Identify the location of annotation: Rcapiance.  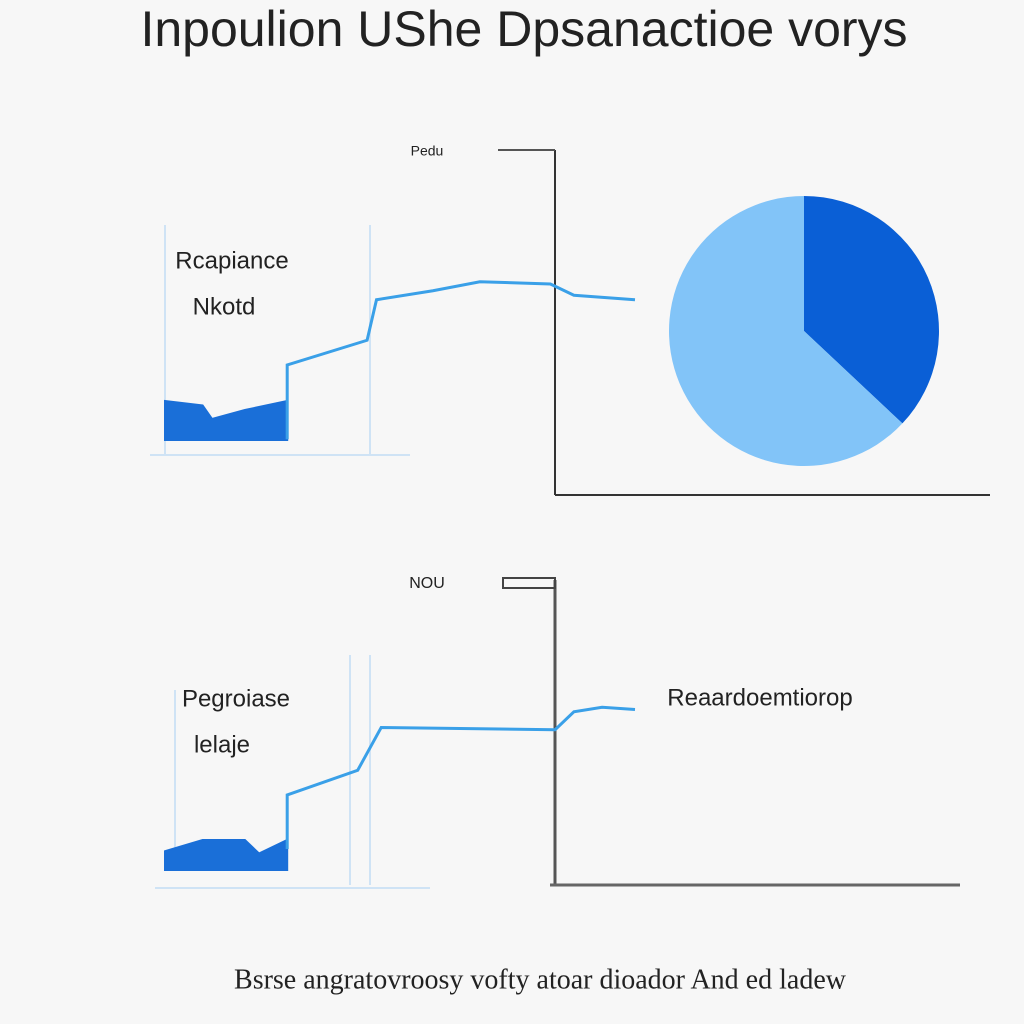
(231, 260).